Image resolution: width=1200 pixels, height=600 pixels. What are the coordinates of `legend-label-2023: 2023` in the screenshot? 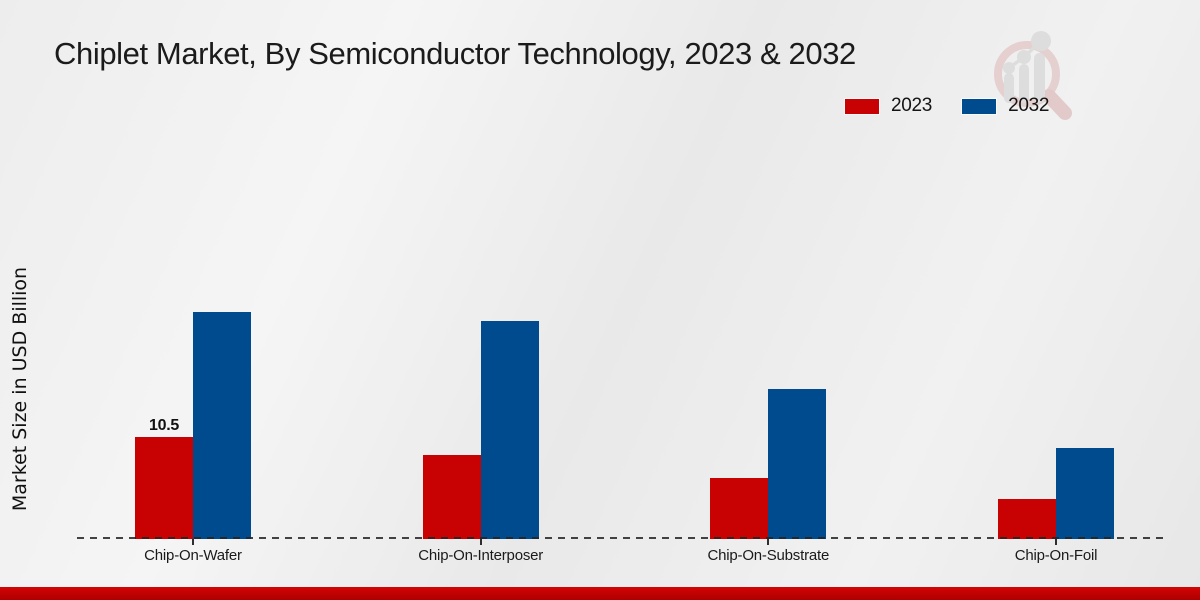 It's located at (912, 105).